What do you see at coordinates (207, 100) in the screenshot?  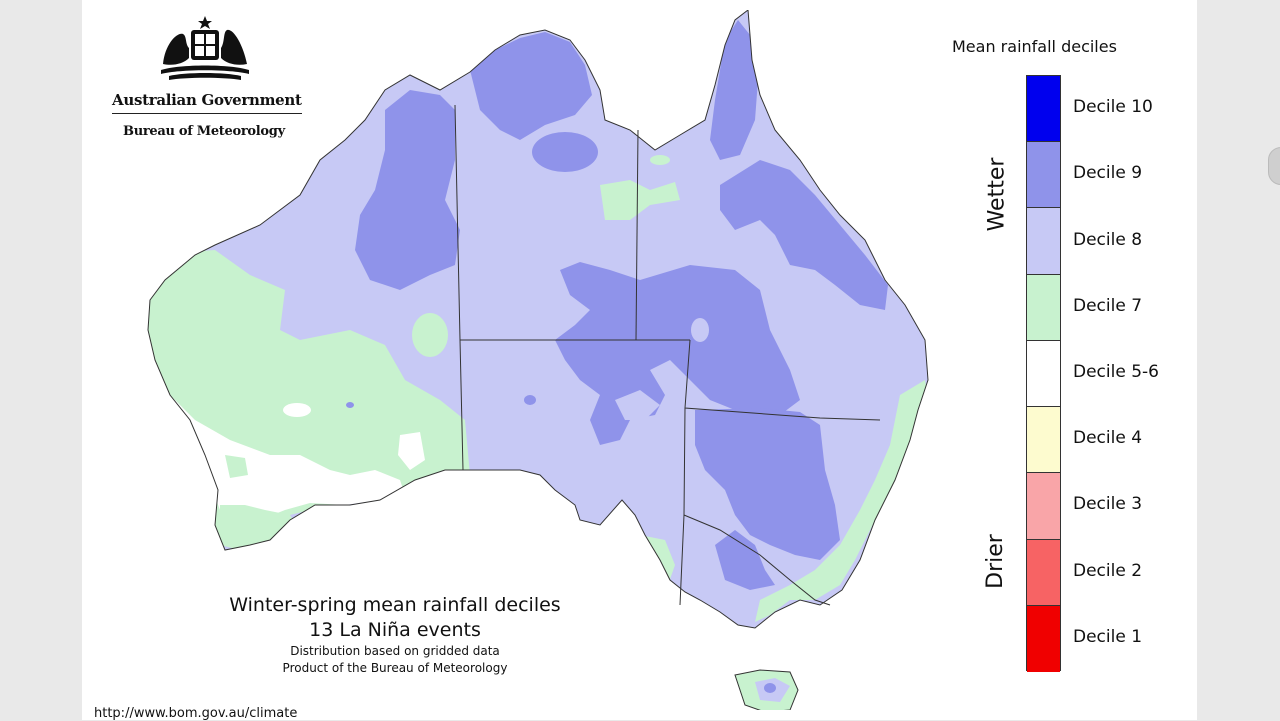 I see `government-title: Australian Government` at bounding box center [207, 100].